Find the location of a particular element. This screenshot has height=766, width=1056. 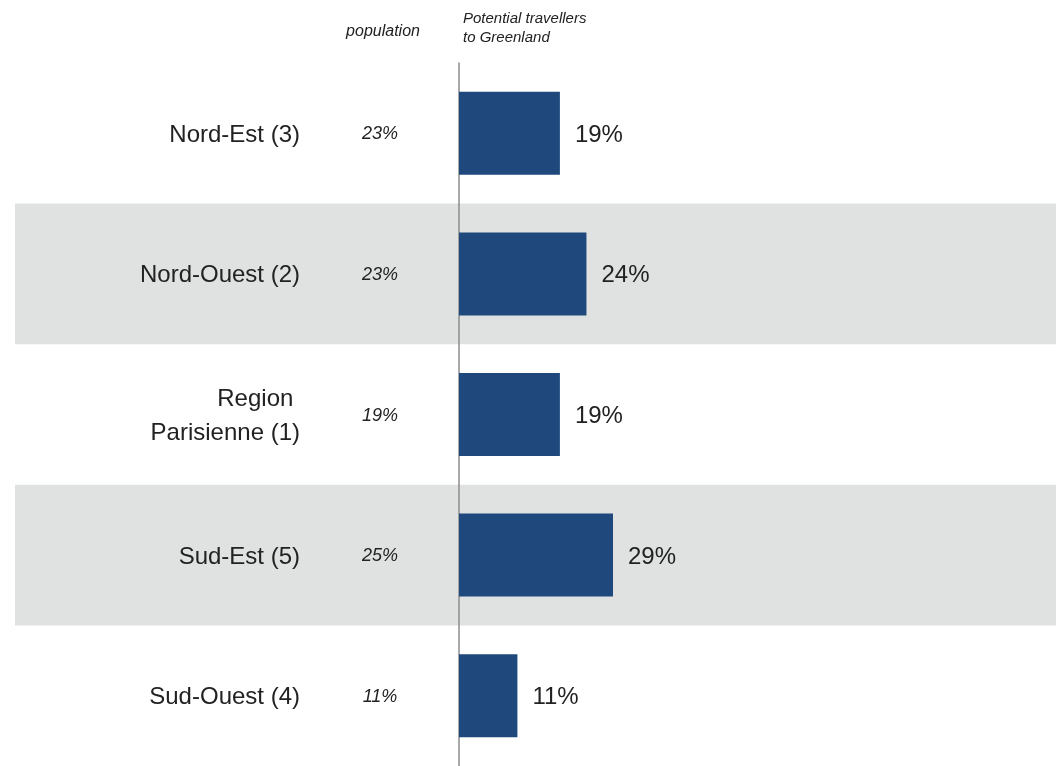

data-label: 24% is located at coordinates (625, 274).